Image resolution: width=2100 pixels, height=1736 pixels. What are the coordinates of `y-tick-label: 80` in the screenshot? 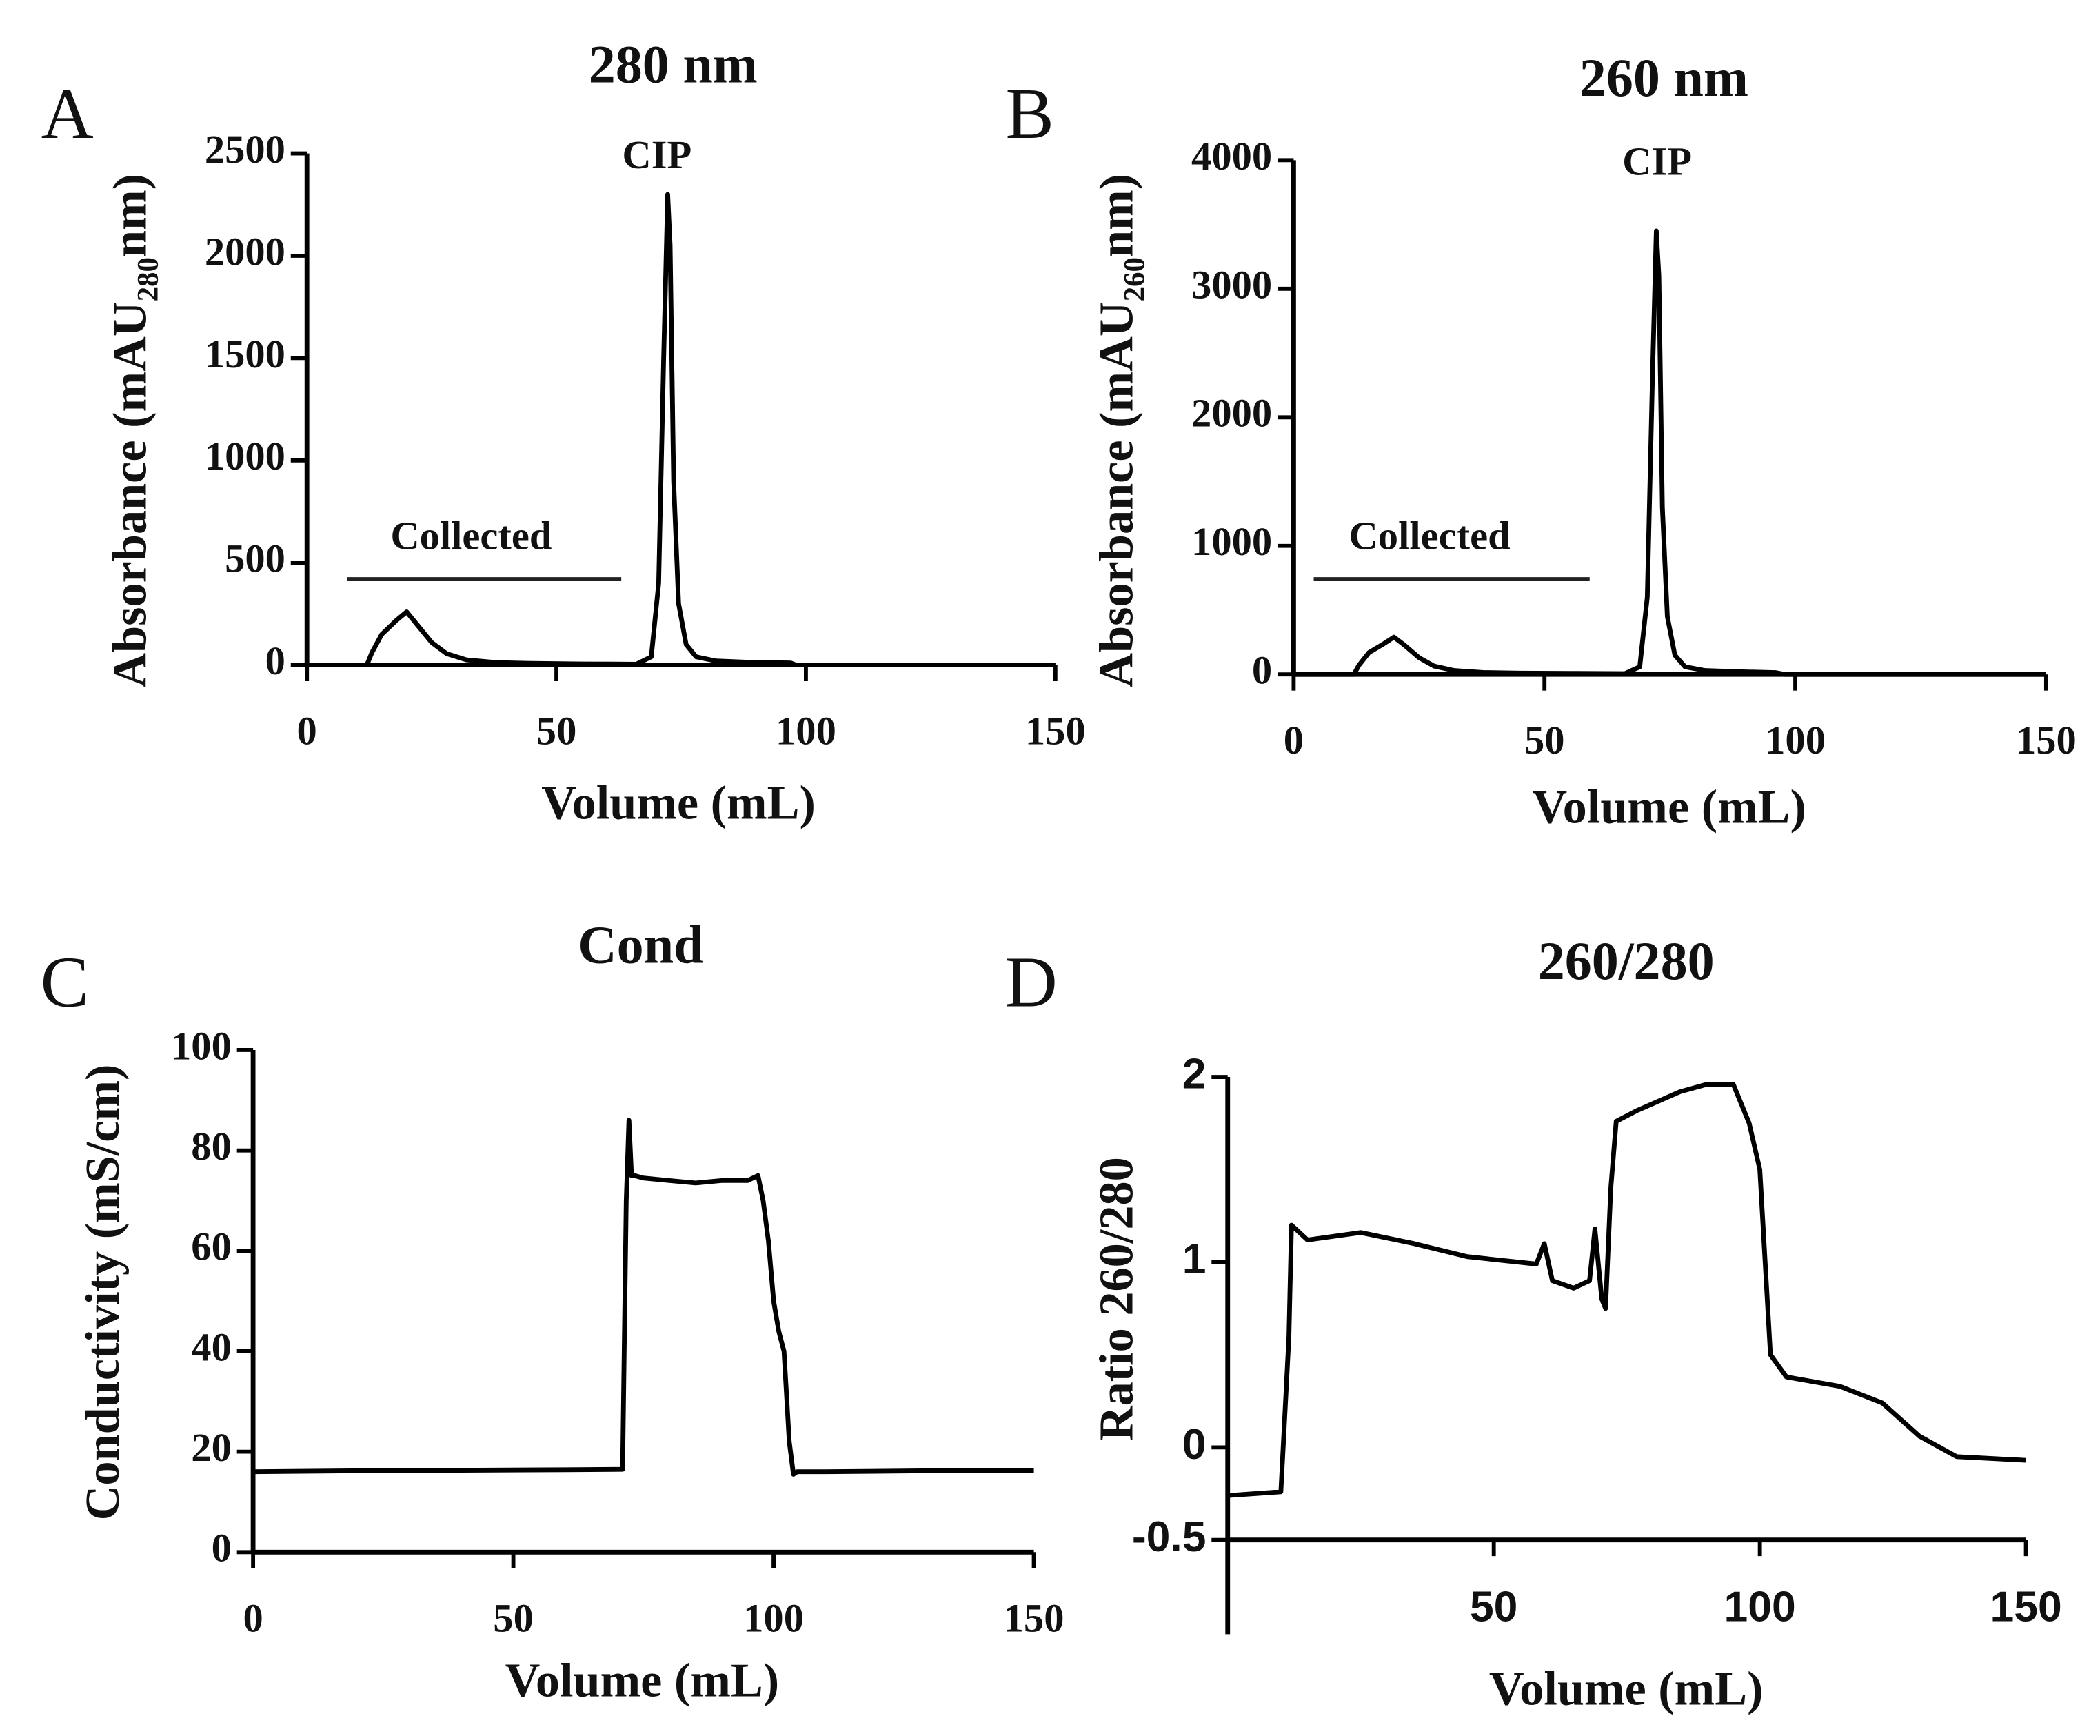 It's located at (211, 1146).